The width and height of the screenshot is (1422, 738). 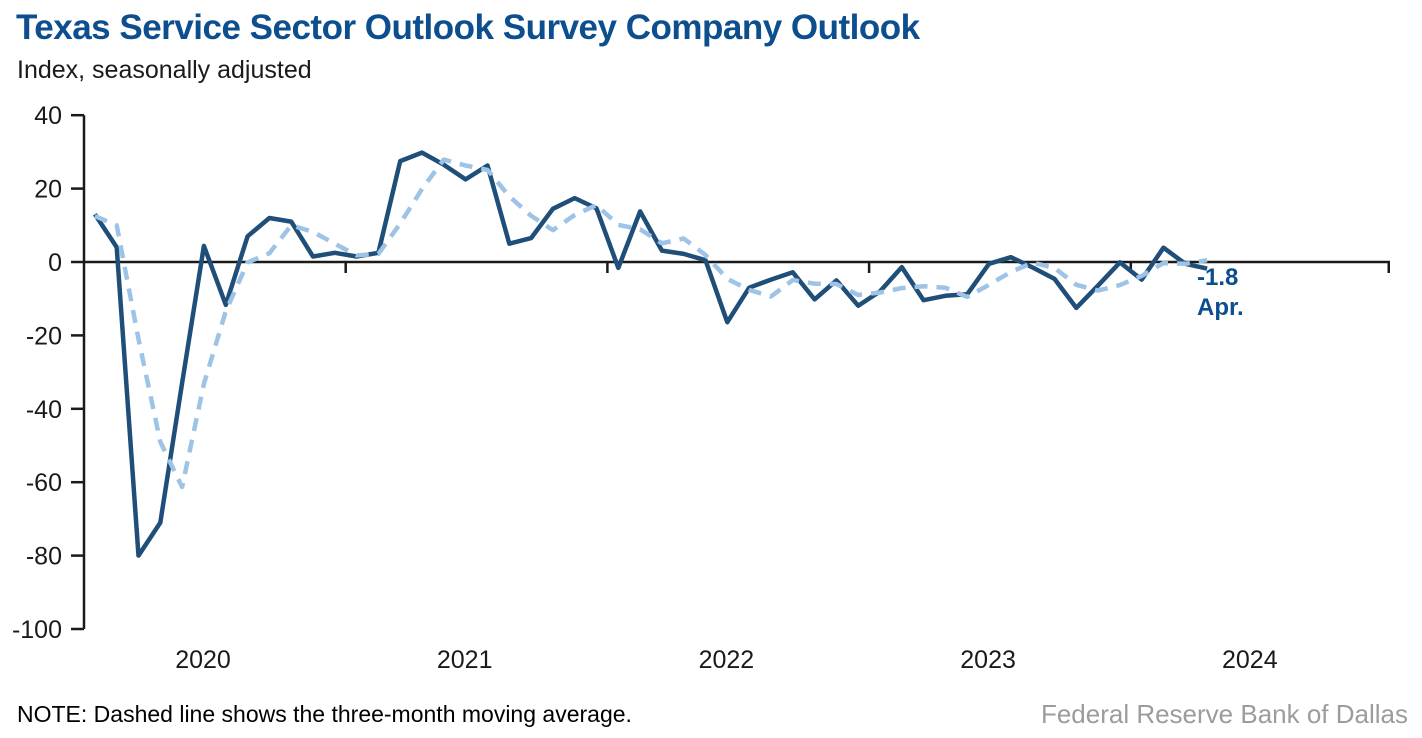 What do you see at coordinates (44, 557) in the screenshot?
I see `y-tick-label: -80` at bounding box center [44, 557].